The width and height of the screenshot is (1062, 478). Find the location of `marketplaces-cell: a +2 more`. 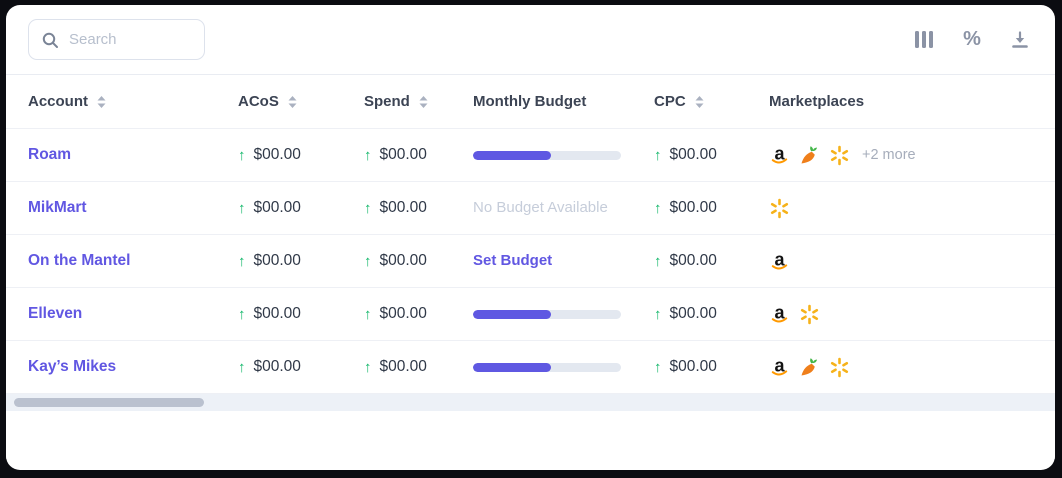

marketplaces-cell: a +2 more is located at coordinates (901, 155).